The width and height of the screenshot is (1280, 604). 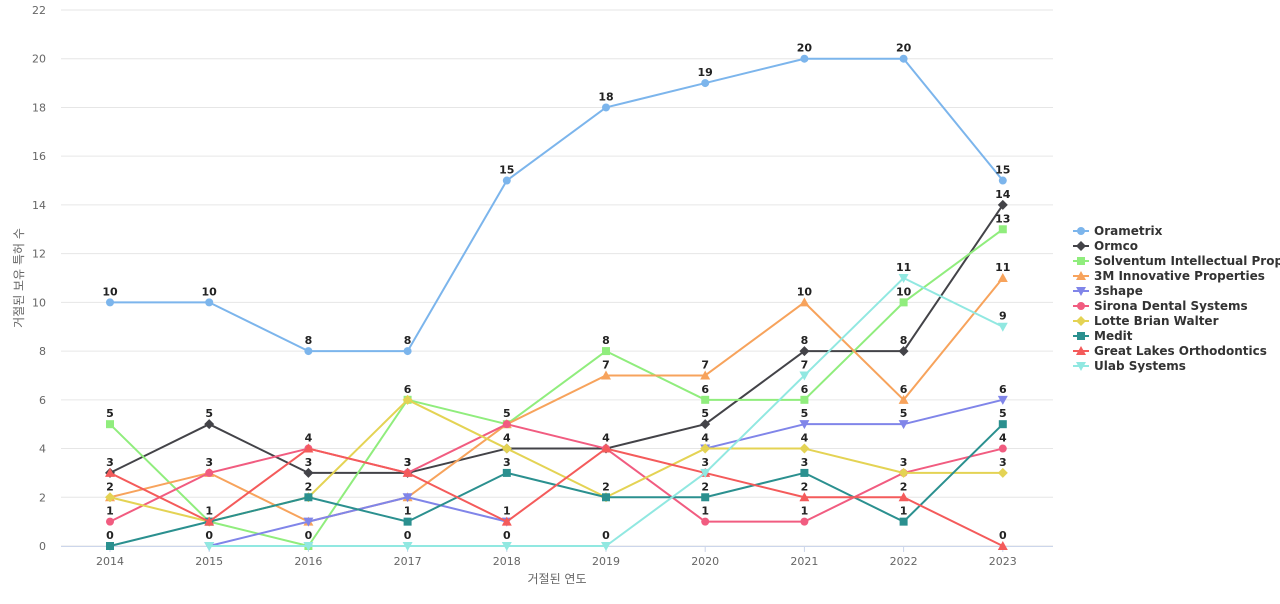 I want to click on data-label: 0, so click(x=209, y=535).